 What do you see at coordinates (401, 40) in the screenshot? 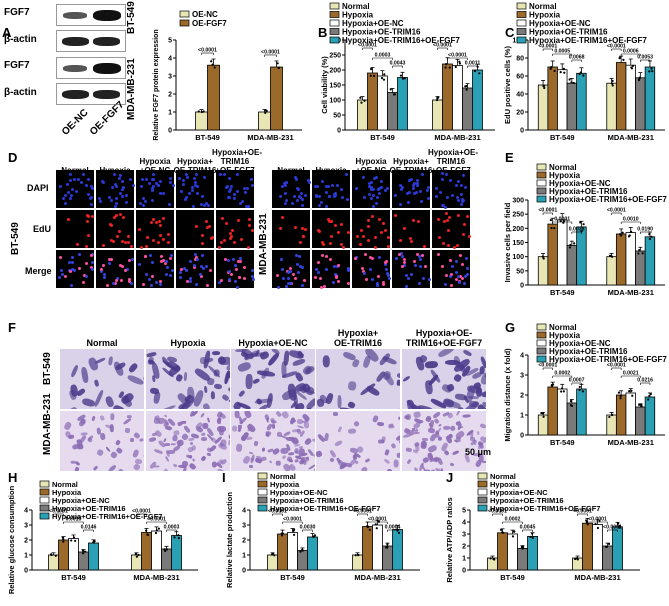
I see `legend-label: Hypoxia+OE-TRIM16+OE-FGF7` at bounding box center [401, 40].